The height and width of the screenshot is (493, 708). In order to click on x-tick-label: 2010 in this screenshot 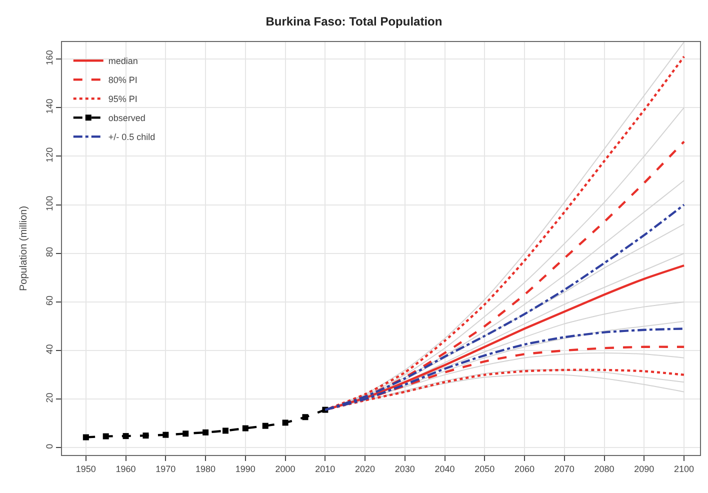, I will do `click(325, 469)`.